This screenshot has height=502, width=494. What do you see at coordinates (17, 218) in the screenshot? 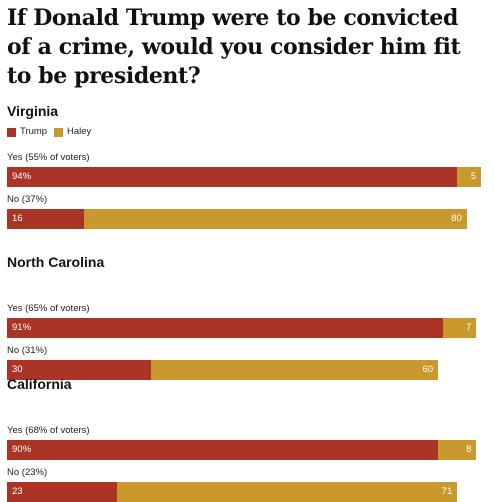
I see `data-label: 16` at bounding box center [17, 218].